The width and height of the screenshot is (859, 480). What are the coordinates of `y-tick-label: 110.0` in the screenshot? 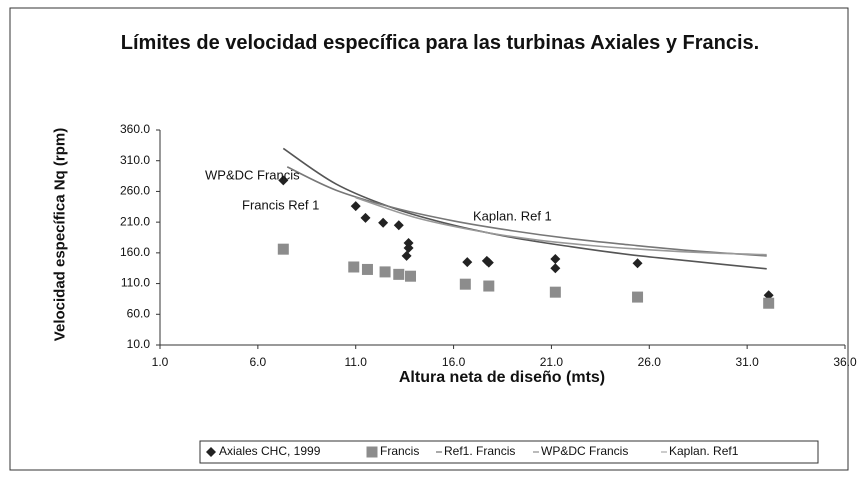 It's located at (135, 283).